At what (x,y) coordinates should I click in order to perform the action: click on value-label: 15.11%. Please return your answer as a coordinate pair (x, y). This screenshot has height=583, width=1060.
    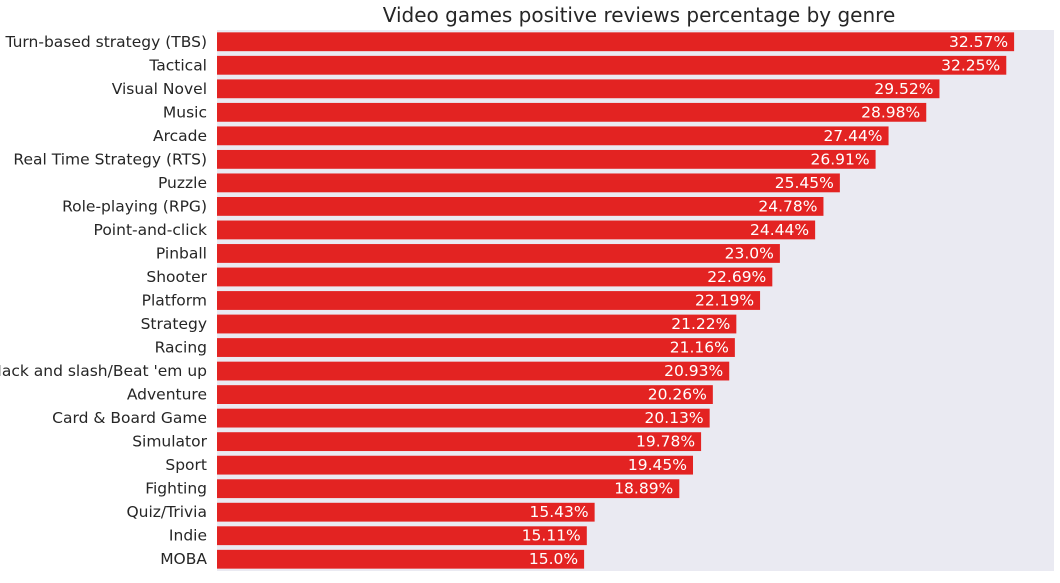
    Looking at the image, I should click on (551, 536).